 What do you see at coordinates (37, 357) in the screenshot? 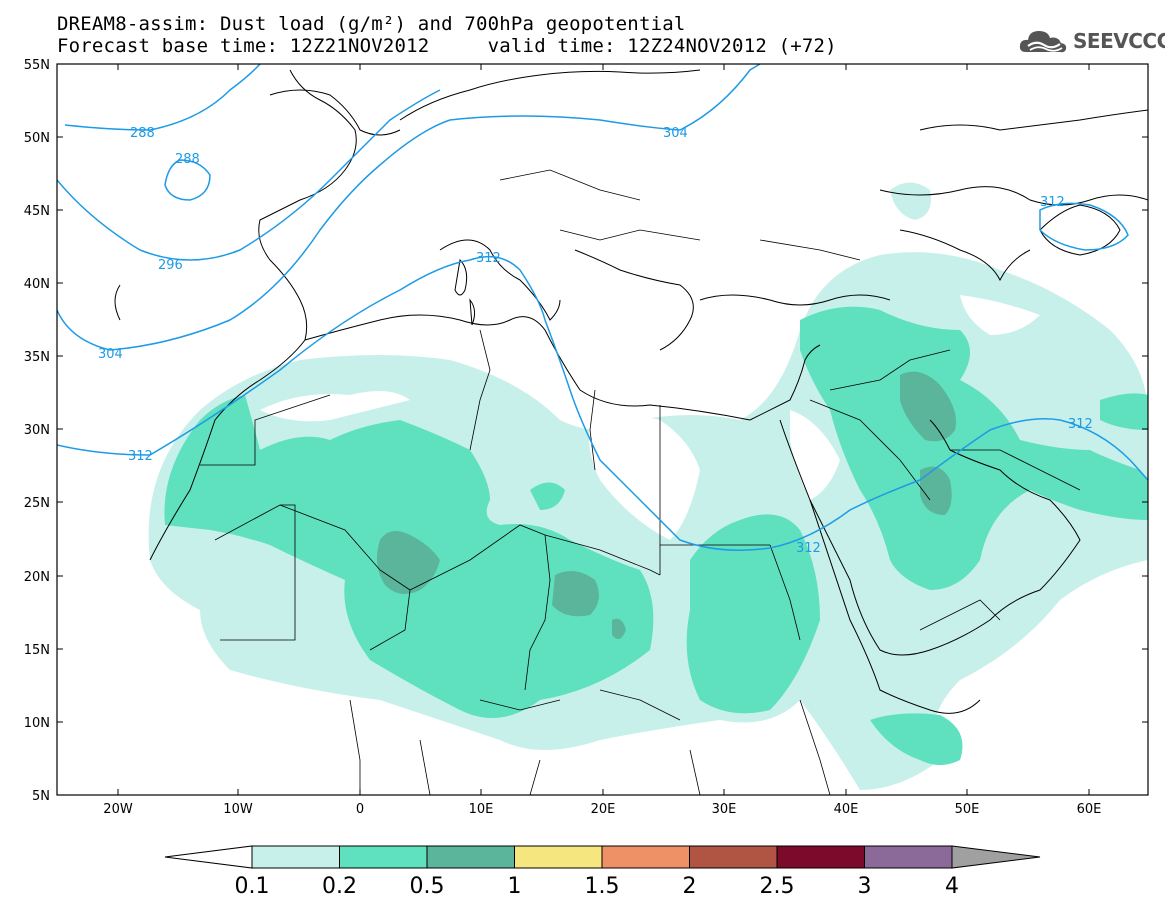
I see `lat-label: 35N` at bounding box center [37, 357].